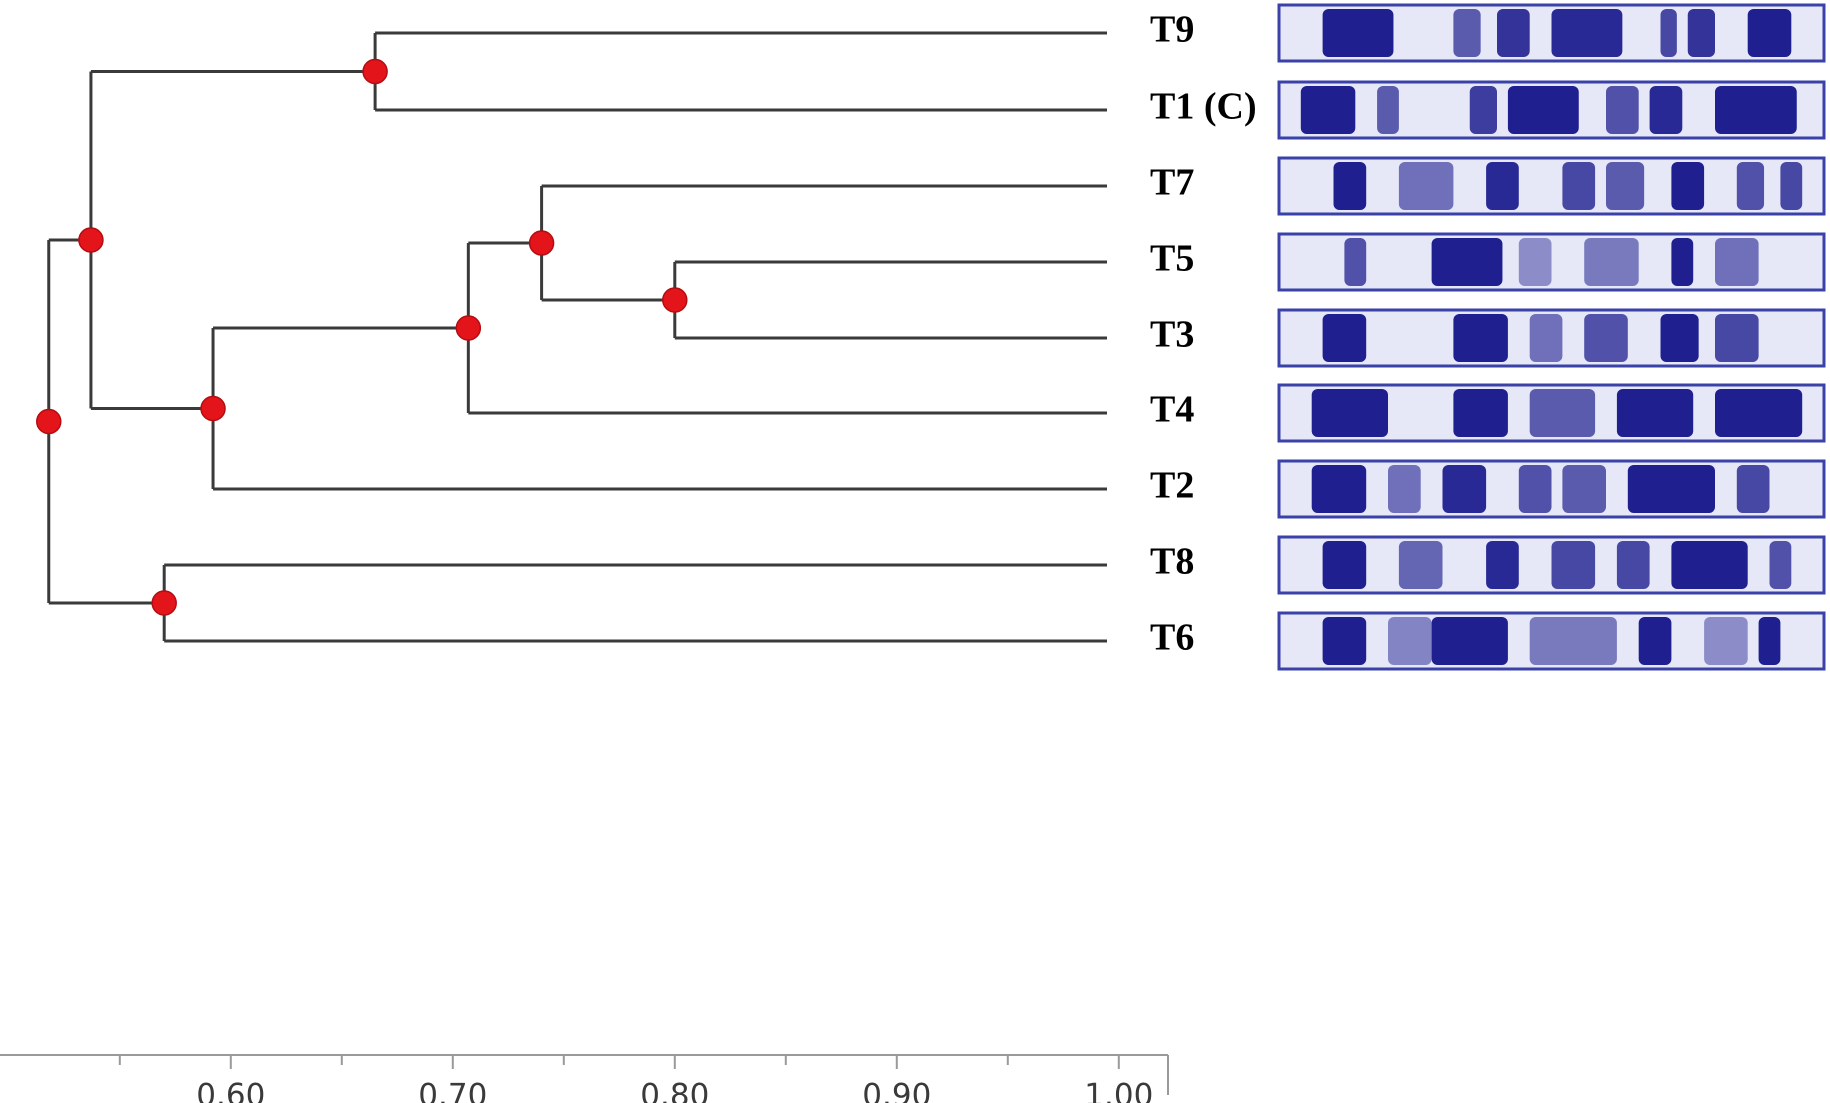  What do you see at coordinates (230, 1090) in the screenshot?
I see `axis-tick-label: 0.60` at bounding box center [230, 1090].